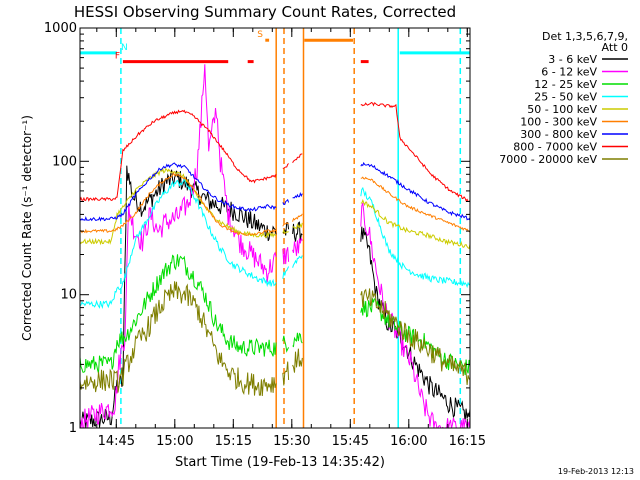  What do you see at coordinates (64, 161) in the screenshot?
I see `y-tick-label: 100` at bounding box center [64, 161].